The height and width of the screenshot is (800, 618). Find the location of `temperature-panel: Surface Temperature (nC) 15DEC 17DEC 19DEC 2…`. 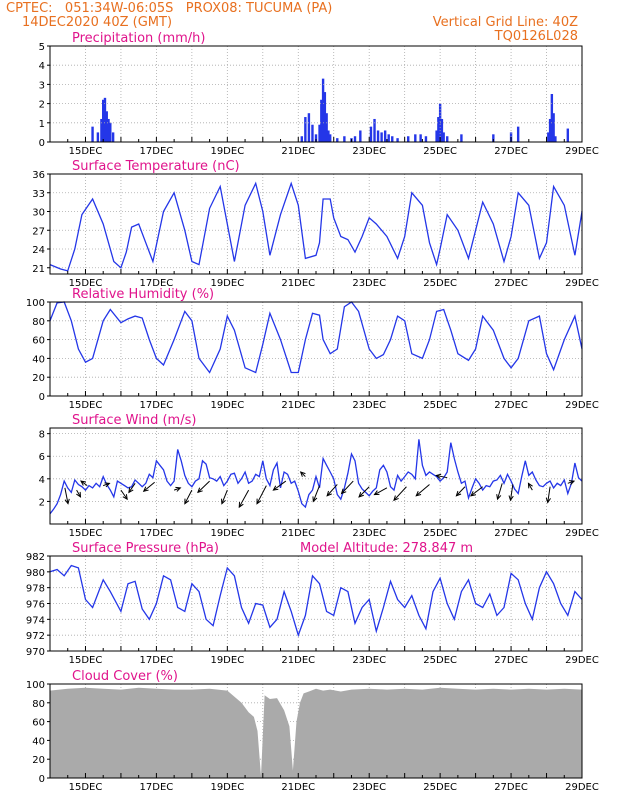

temperature-panel: Surface Temperature (nC) 15DEC 17DEC 19DEC 2… is located at coordinates (315, 224).